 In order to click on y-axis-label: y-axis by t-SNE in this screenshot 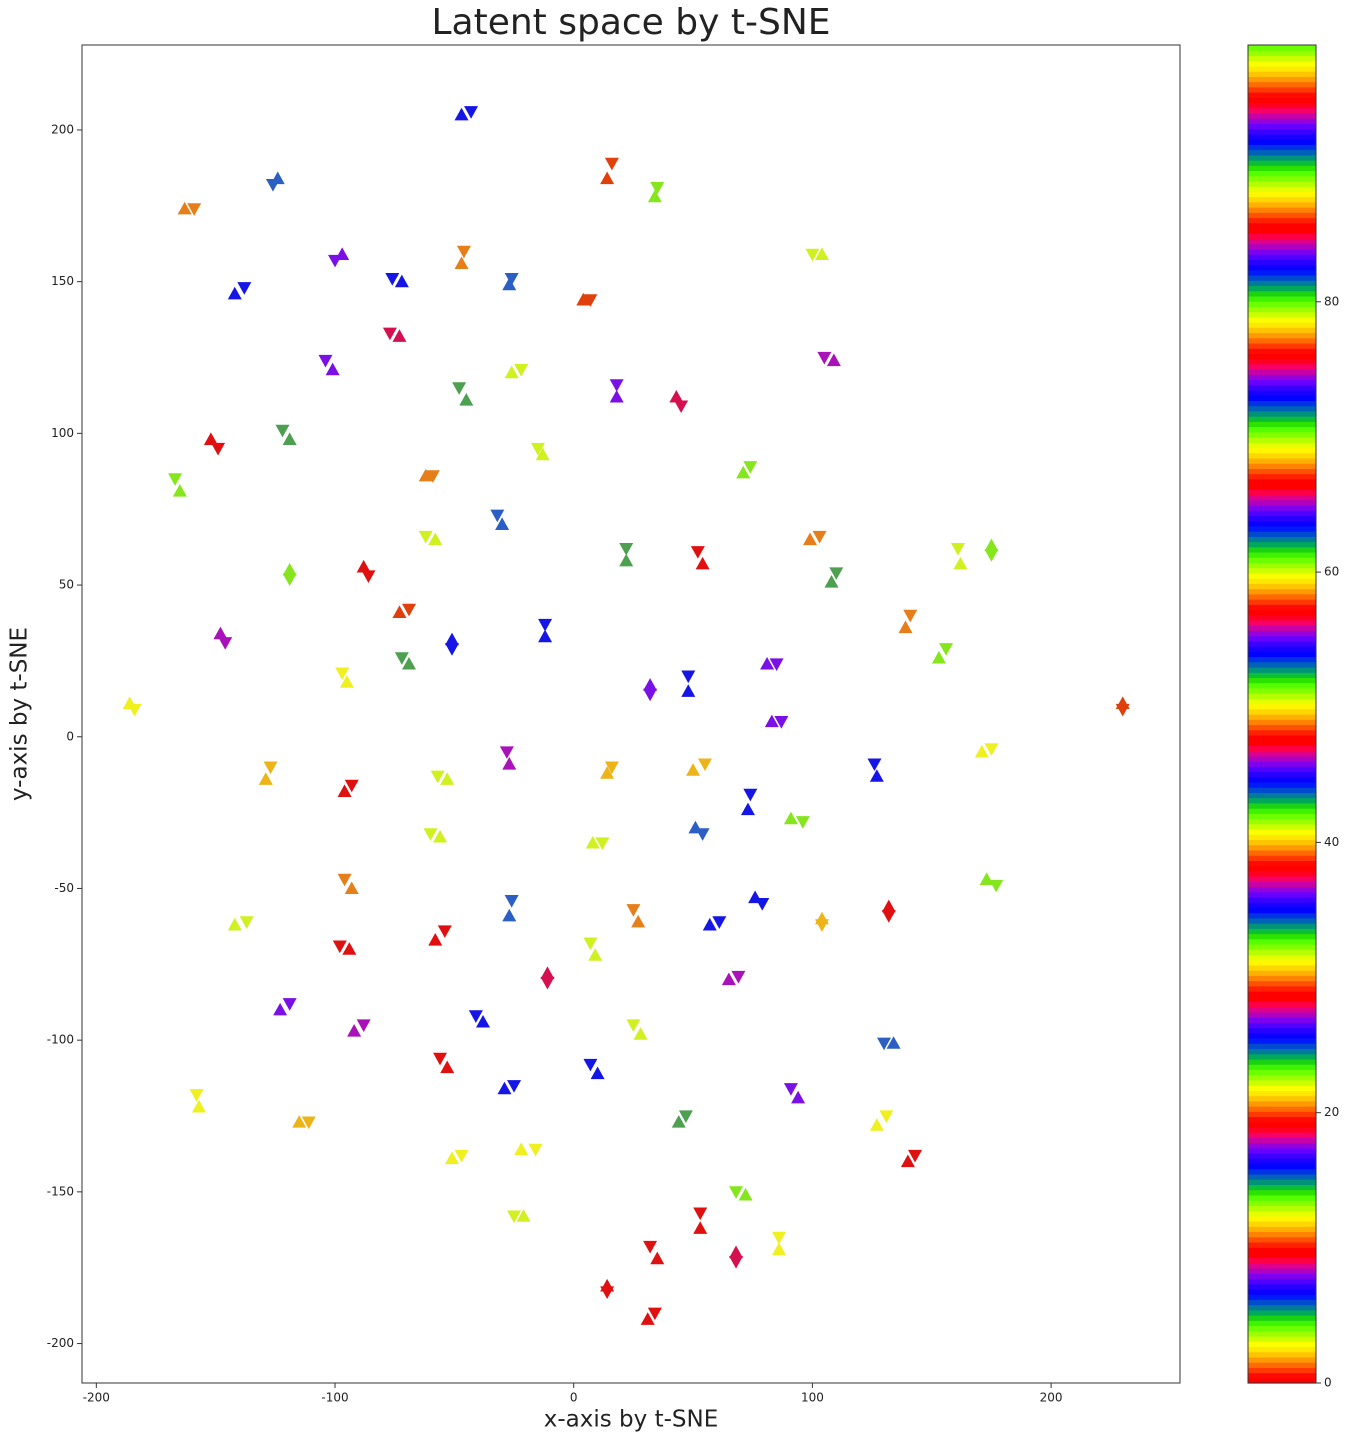, I will do `click(20, 714)`.